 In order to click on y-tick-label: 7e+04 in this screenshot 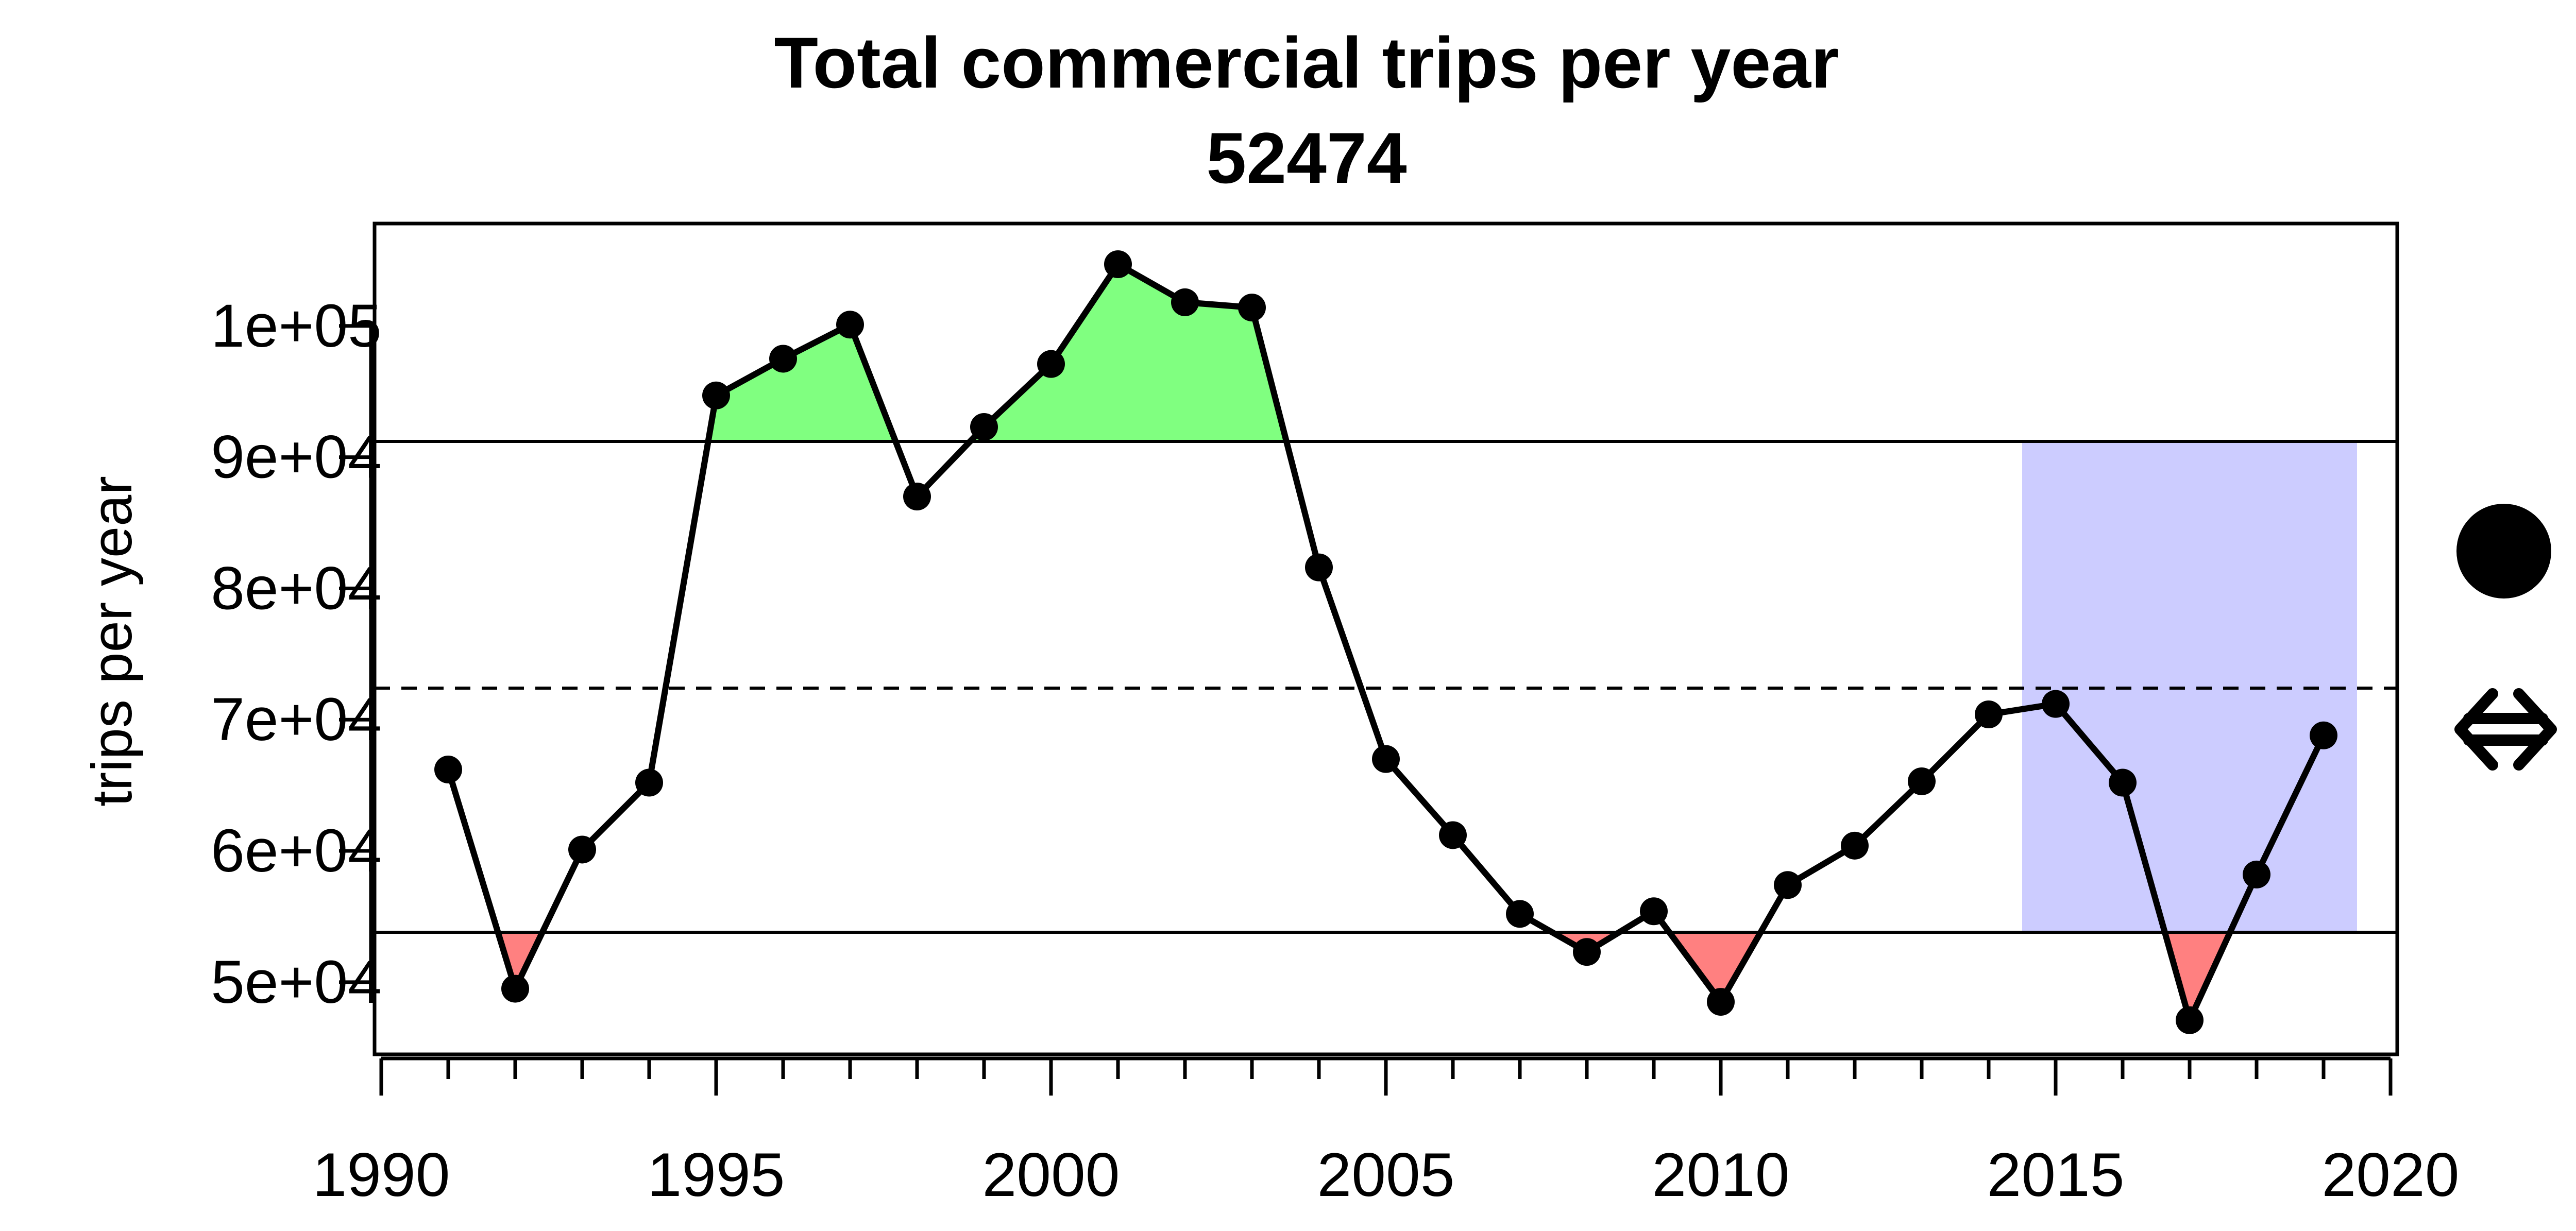, I will do `click(296, 720)`.